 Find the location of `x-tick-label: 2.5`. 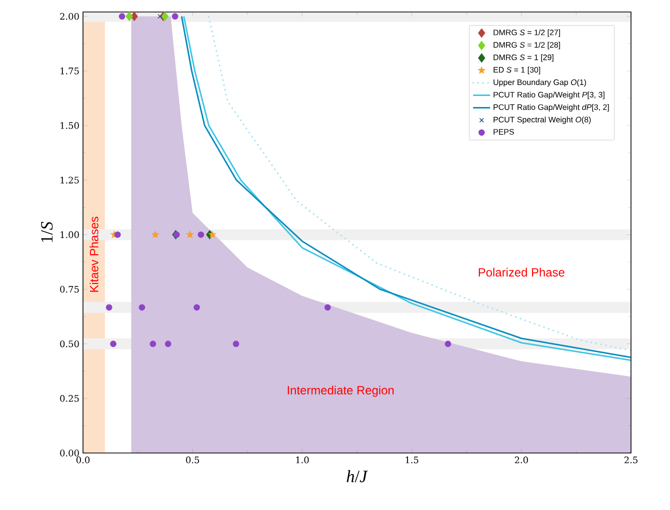

x-tick-label: 2.5 is located at coordinates (631, 460).